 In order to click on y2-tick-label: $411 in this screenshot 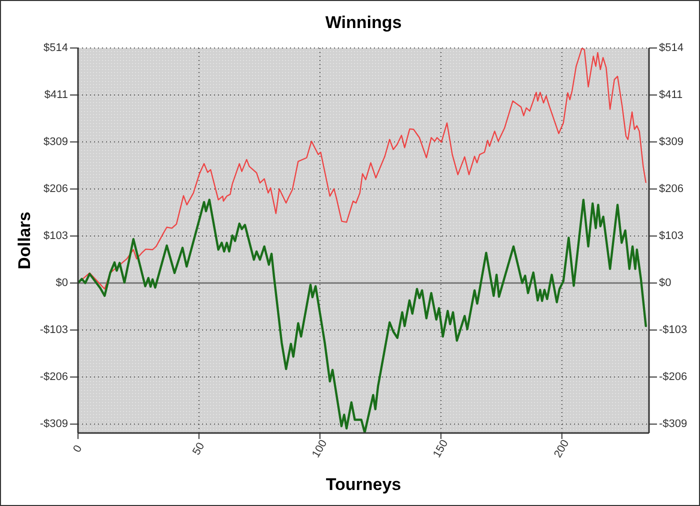, I will do `click(671, 94)`.